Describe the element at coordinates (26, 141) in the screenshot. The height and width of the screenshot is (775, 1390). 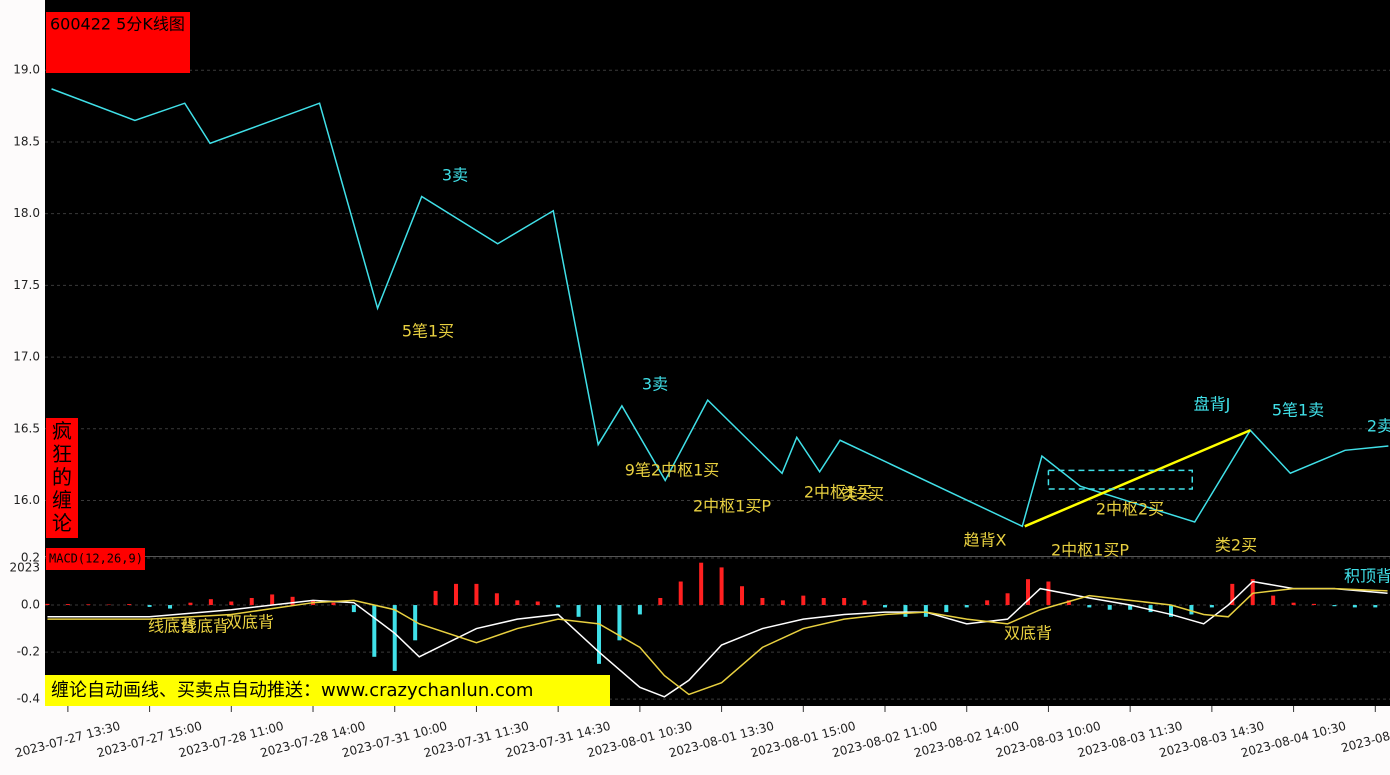
I see `y-tick-label: 18.5` at that location.